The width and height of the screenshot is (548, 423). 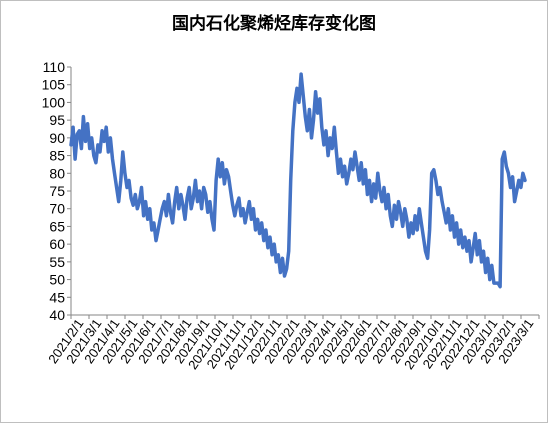 I want to click on y-tick-label: 85, so click(x=57, y=156).